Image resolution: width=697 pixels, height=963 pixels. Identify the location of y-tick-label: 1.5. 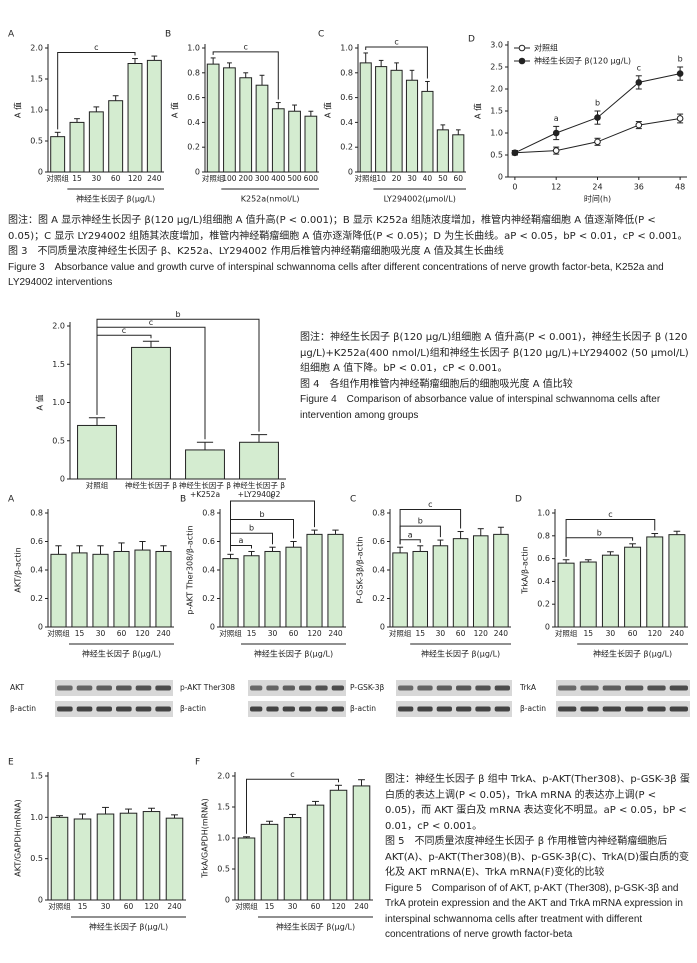
(36, 79).